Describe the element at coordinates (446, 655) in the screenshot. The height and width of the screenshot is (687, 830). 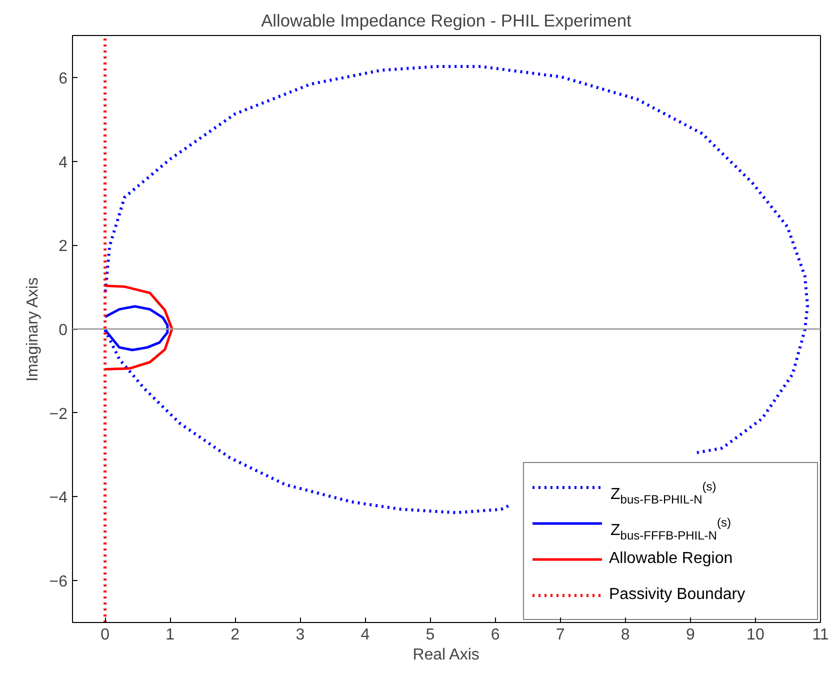
I see `x-axis-title: Real Axis` at that location.